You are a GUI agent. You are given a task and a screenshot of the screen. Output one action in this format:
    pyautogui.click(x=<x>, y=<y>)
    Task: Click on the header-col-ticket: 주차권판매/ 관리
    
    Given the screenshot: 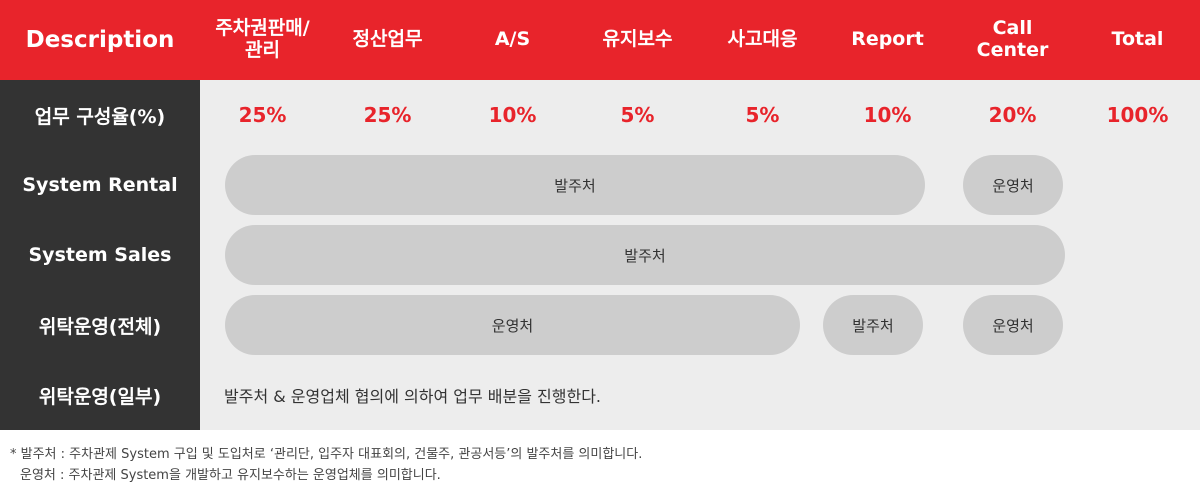 What is the action you would take?
    pyautogui.click(x=262, y=39)
    